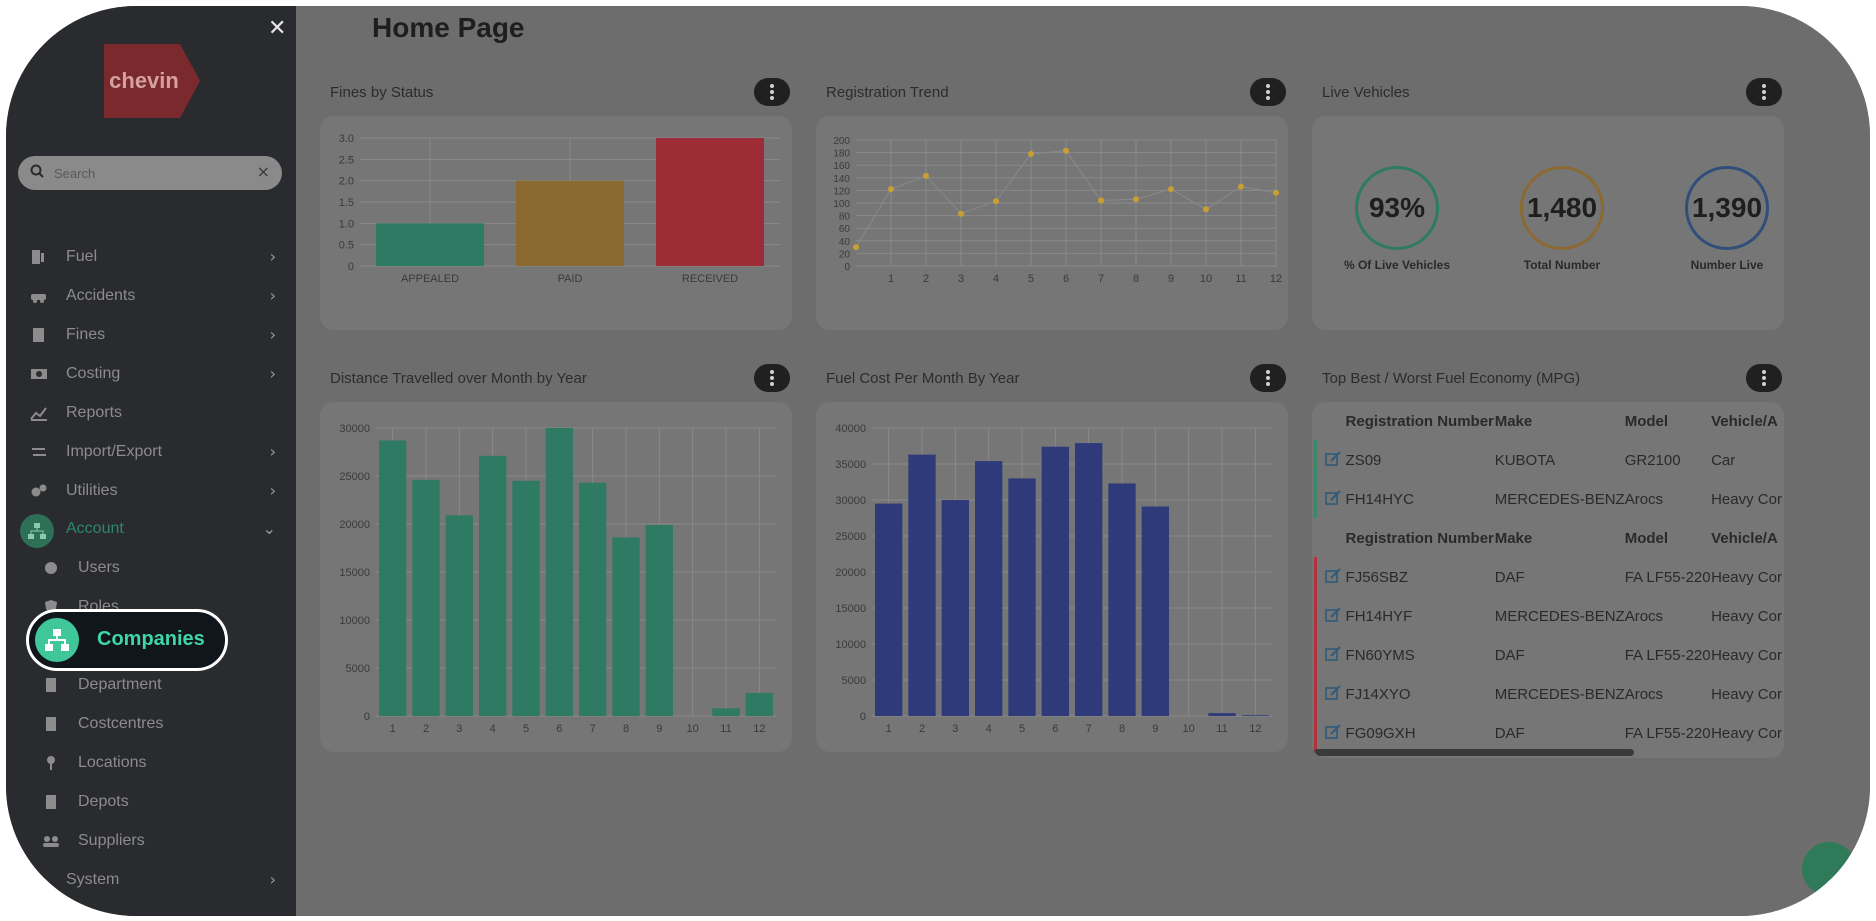 The height and width of the screenshot is (921, 1876). What do you see at coordinates (1764, 92) in the screenshot?
I see `live-vehicles-menu-button` at bounding box center [1764, 92].